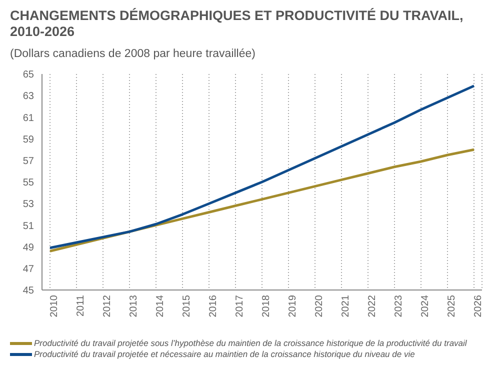 The width and height of the screenshot is (504, 366). What do you see at coordinates (132, 54) in the screenshot?
I see `chart-subtitle: (Dollars canadiens de 2008 par heure travaillée)` at bounding box center [132, 54].